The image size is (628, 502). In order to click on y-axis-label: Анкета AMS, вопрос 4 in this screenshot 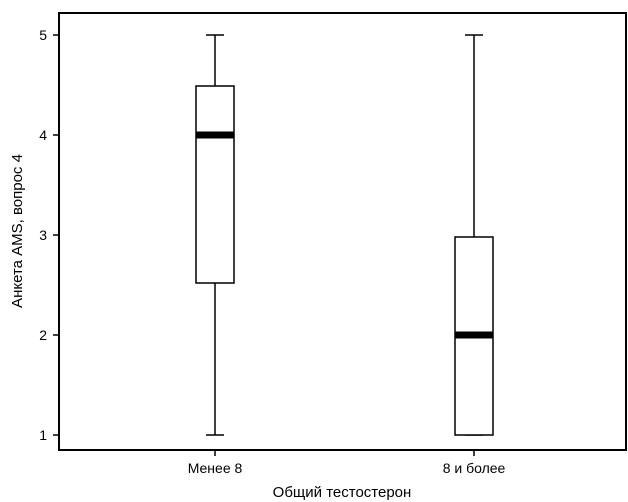, I will do `click(17, 231)`.